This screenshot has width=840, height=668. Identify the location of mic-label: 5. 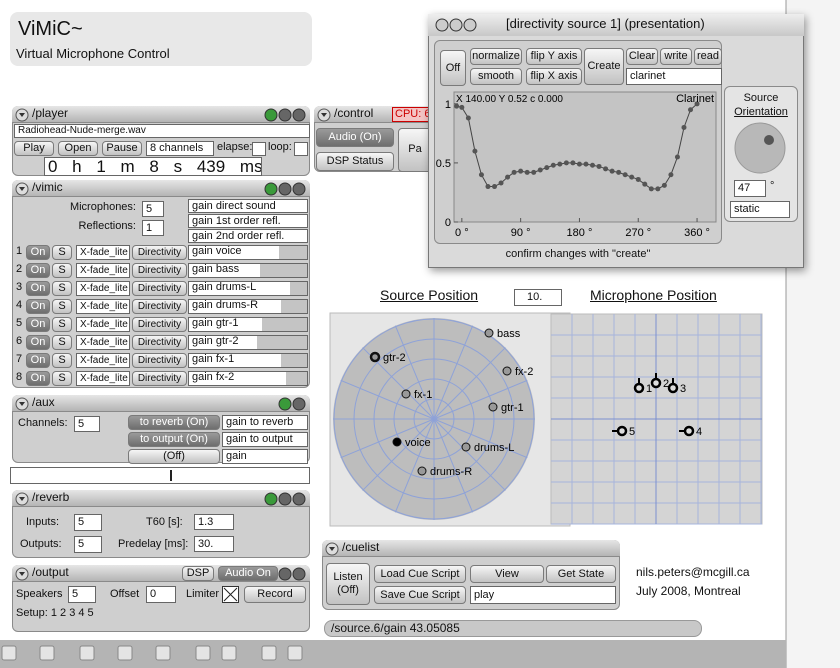
(632, 432).